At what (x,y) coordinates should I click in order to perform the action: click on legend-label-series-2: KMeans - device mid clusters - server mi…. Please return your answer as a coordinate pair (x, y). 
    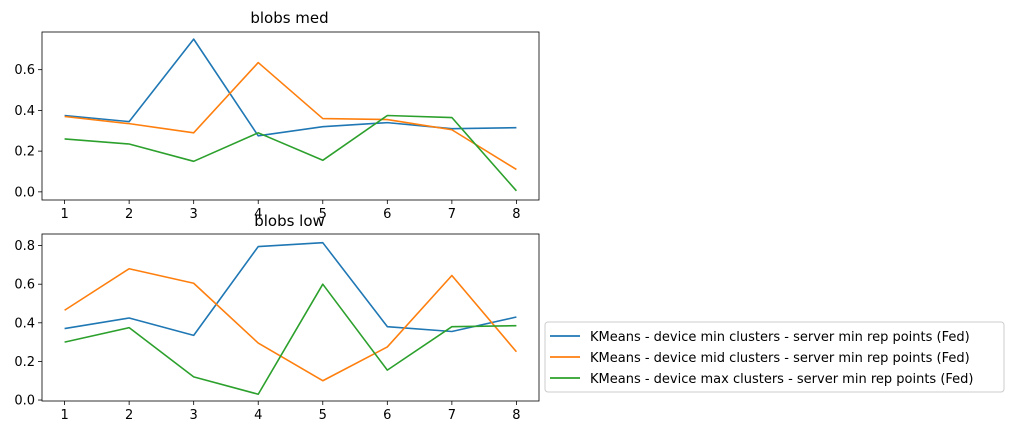
    Looking at the image, I should click on (780, 358).